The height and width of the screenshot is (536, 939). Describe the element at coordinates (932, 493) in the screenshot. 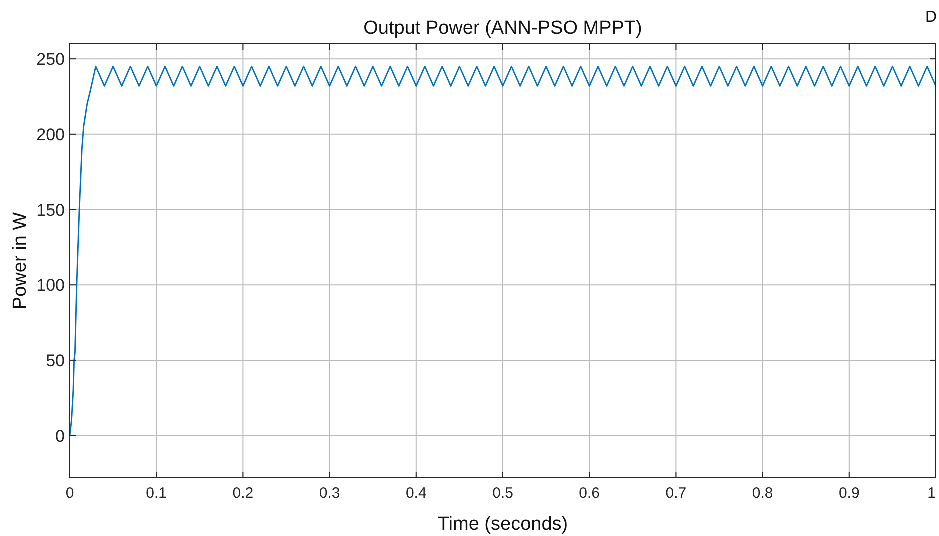

I see `x-tick-label: 1` at that location.